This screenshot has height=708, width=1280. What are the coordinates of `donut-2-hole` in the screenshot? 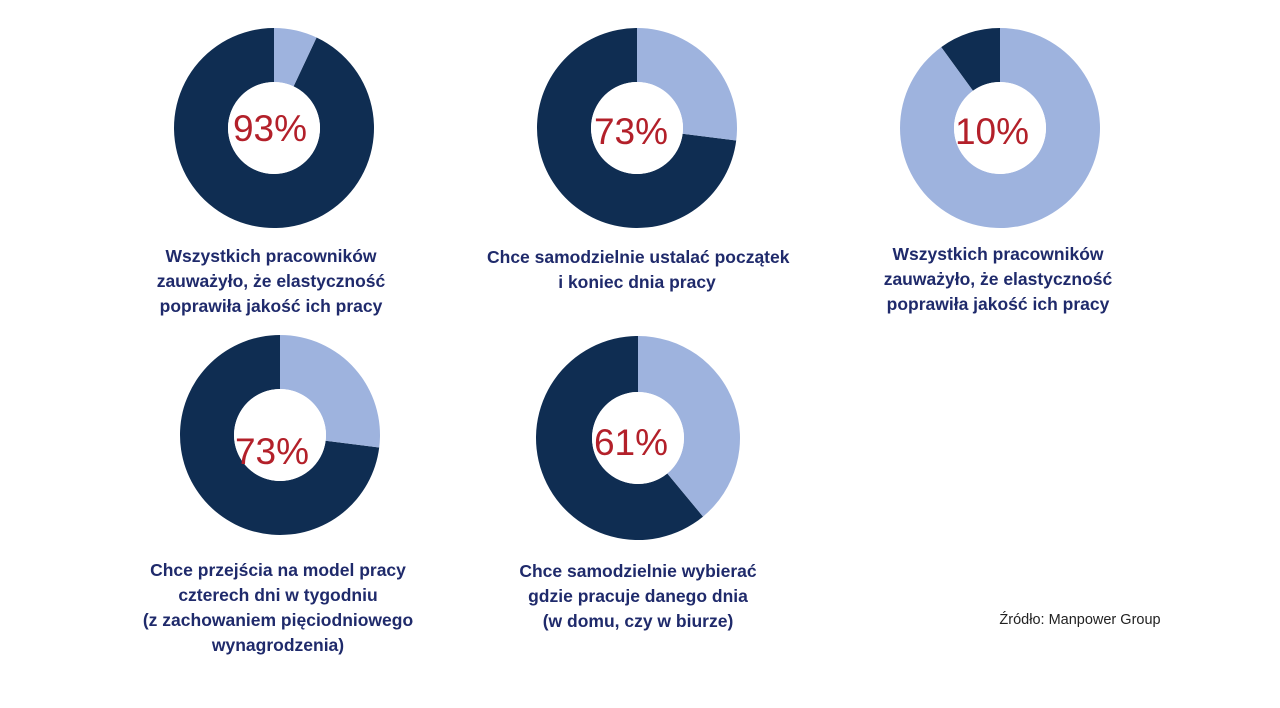 It's located at (637, 128).